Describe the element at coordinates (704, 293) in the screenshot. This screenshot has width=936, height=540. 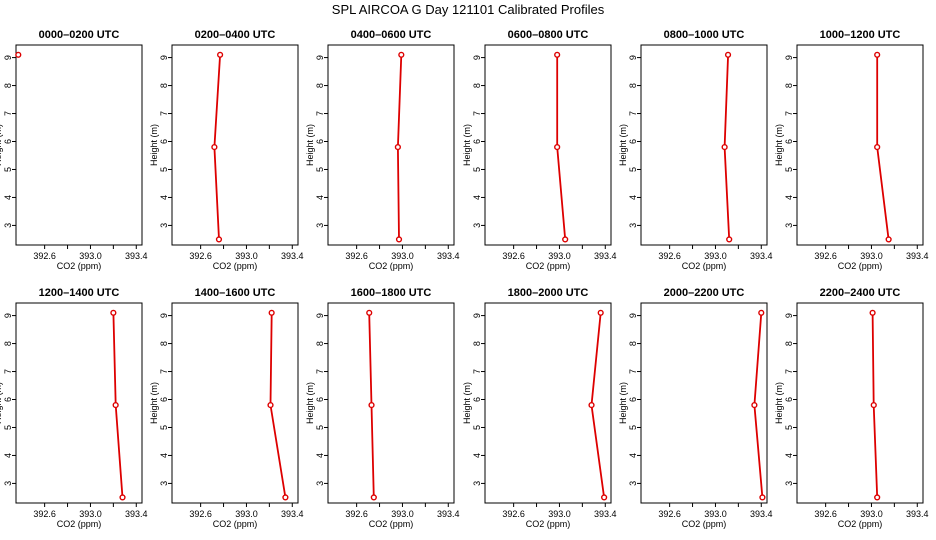
I see `panel-title: 2000–2200 UTC` at that location.